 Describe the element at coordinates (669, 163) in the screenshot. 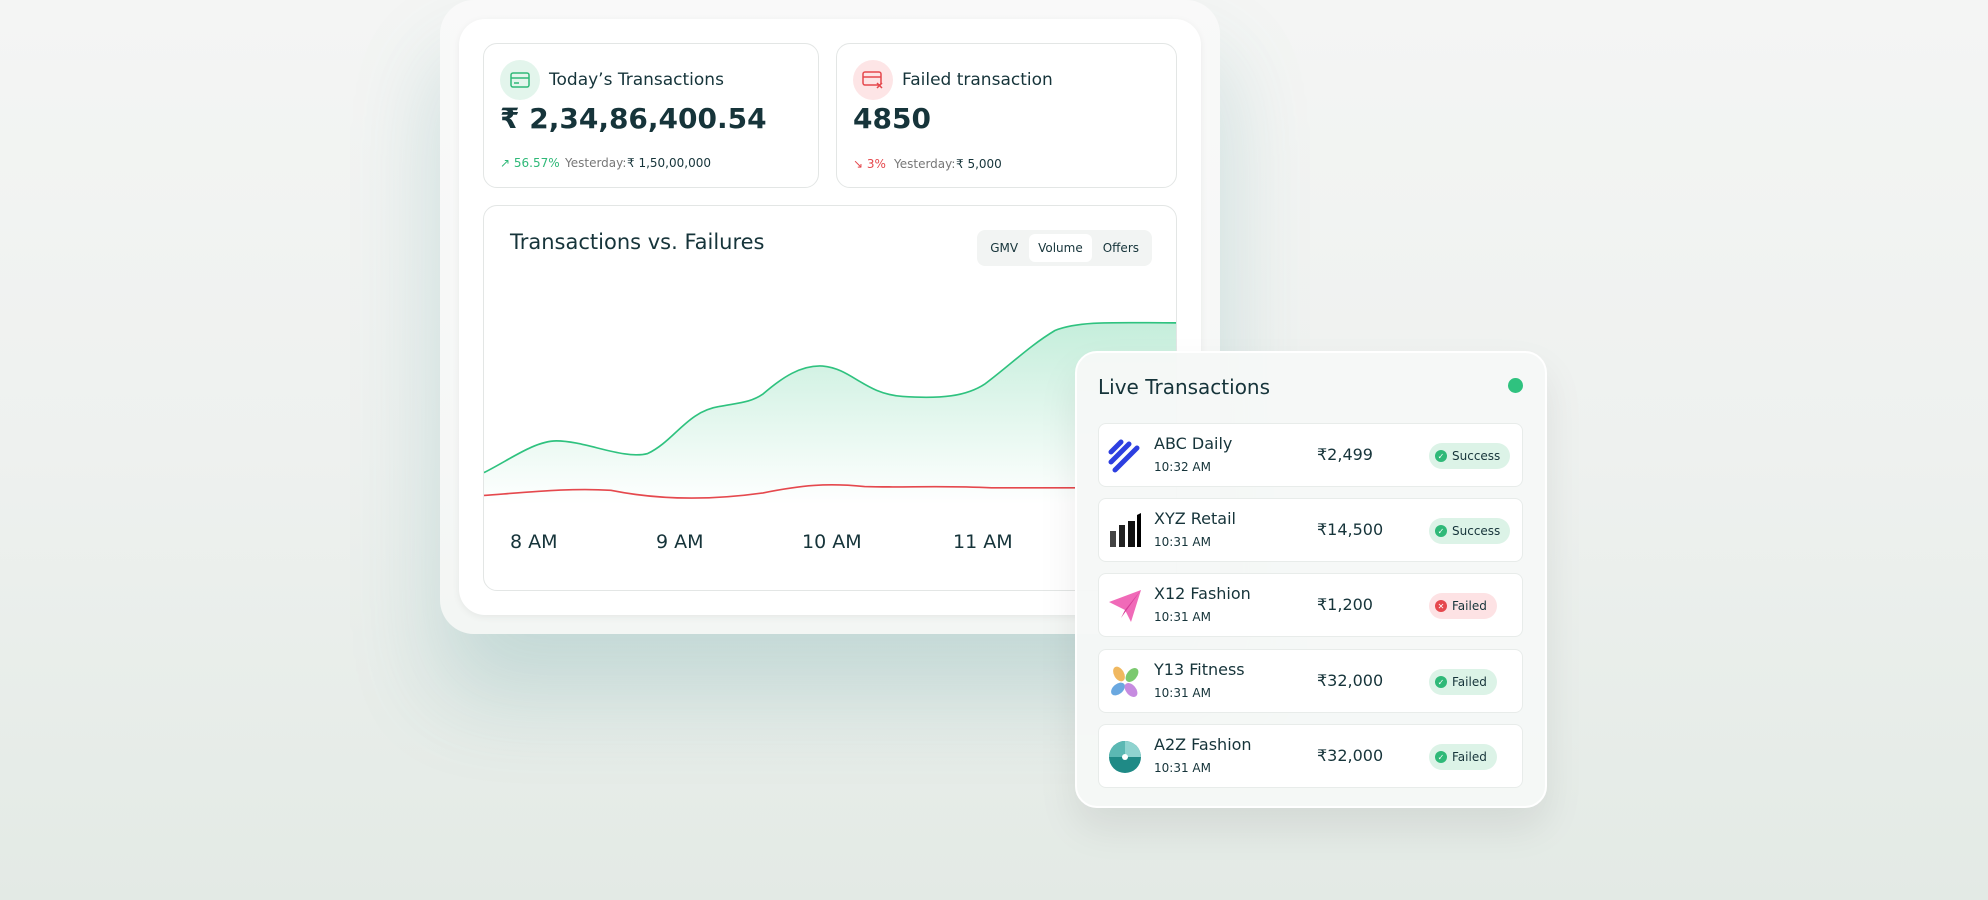

I see `yesterday-value: ₹ 1,50,00,000` at that location.